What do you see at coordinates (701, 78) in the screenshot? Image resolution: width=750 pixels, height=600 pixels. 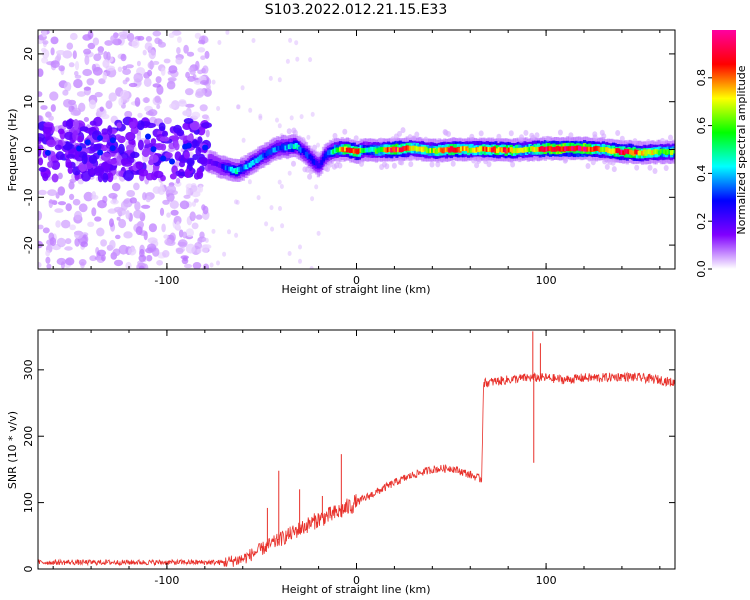 I see `colorbar-tick-label: 0.8` at bounding box center [701, 78].